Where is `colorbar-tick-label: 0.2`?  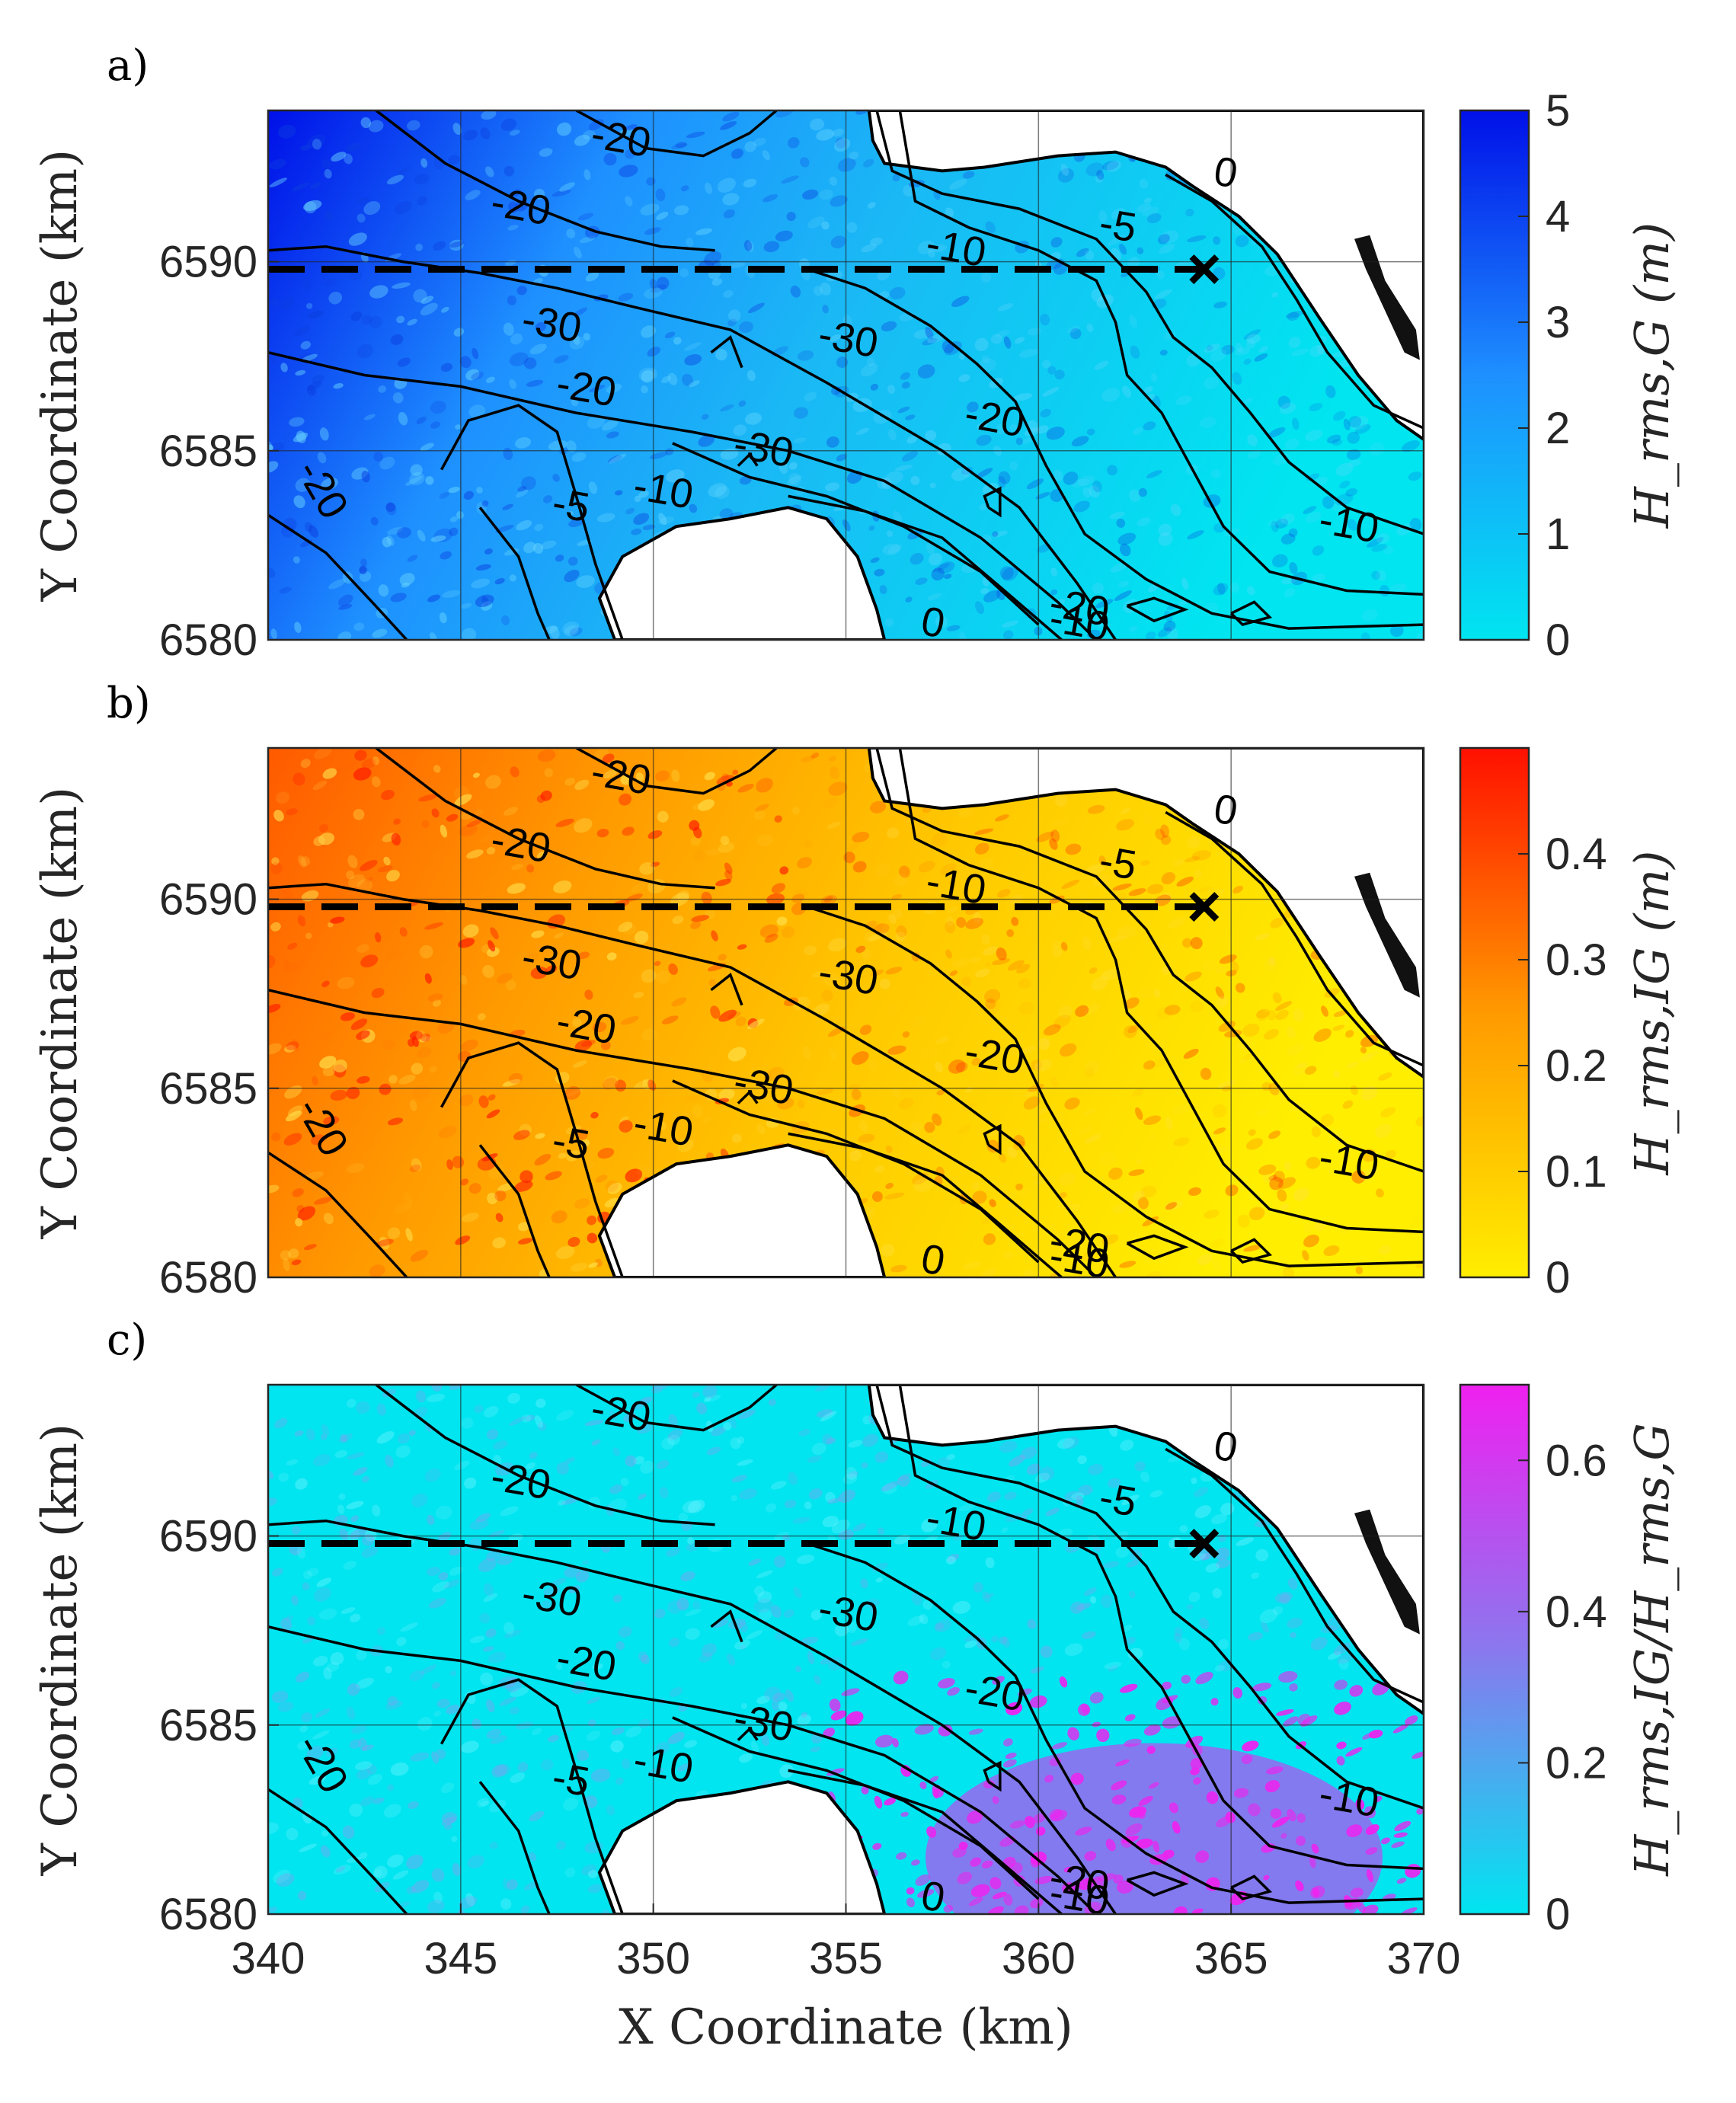 colorbar-tick-label: 0.2 is located at coordinates (1576, 1763).